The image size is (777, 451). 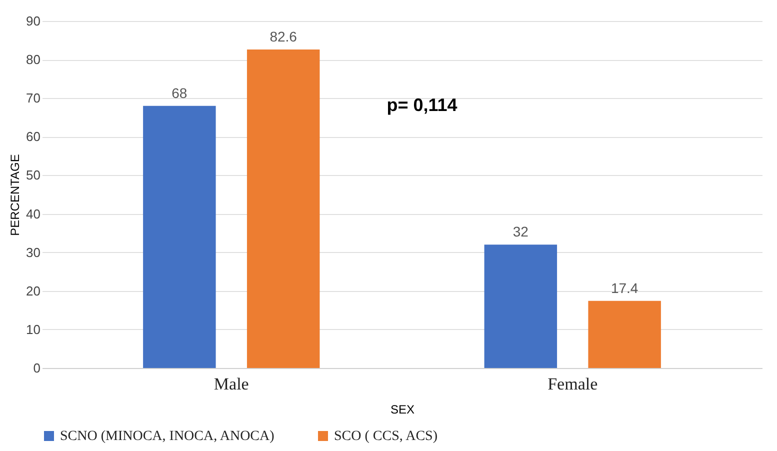 I want to click on legend-label: SCNO (MINOCA, INOCA, ANOCA), so click(x=167, y=436).